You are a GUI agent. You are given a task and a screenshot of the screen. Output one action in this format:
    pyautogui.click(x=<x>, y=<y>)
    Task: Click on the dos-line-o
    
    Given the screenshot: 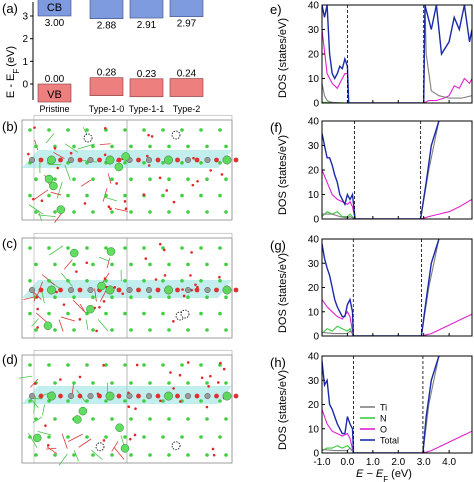 What is the action you would take?
    pyautogui.click(x=397, y=66)
    